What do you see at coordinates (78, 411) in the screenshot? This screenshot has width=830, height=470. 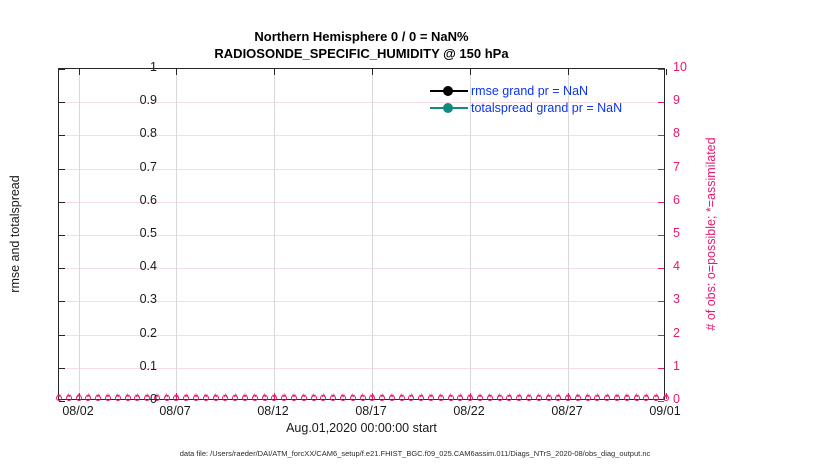 I see `x-axis-ticklabel: 08/02` at bounding box center [78, 411].